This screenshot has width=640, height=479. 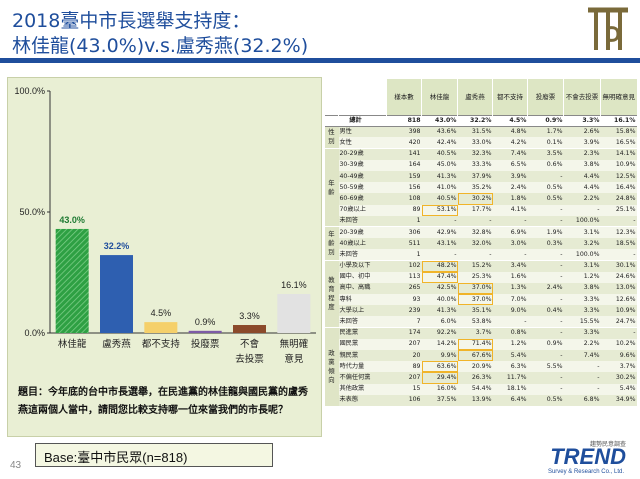 I want to click on table-cell: 5.5%, so click(x=545, y=367).